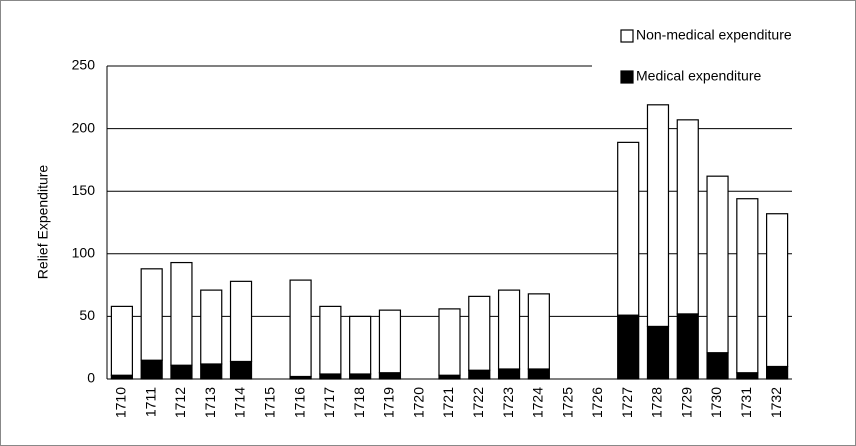 This screenshot has height=446, width=856. Describe the element at coordinates (508, 402) in the screenshot. I see `x-tick-label: 1723` at that location.